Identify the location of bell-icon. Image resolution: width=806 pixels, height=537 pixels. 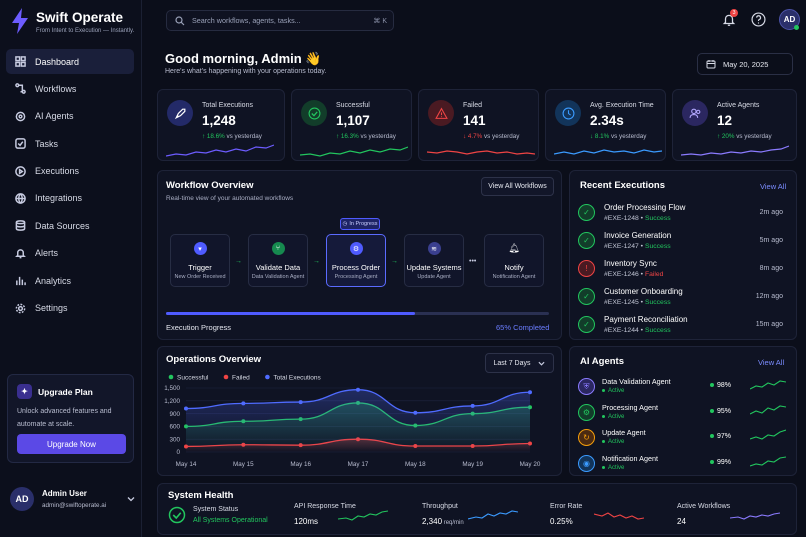
(20, 253).